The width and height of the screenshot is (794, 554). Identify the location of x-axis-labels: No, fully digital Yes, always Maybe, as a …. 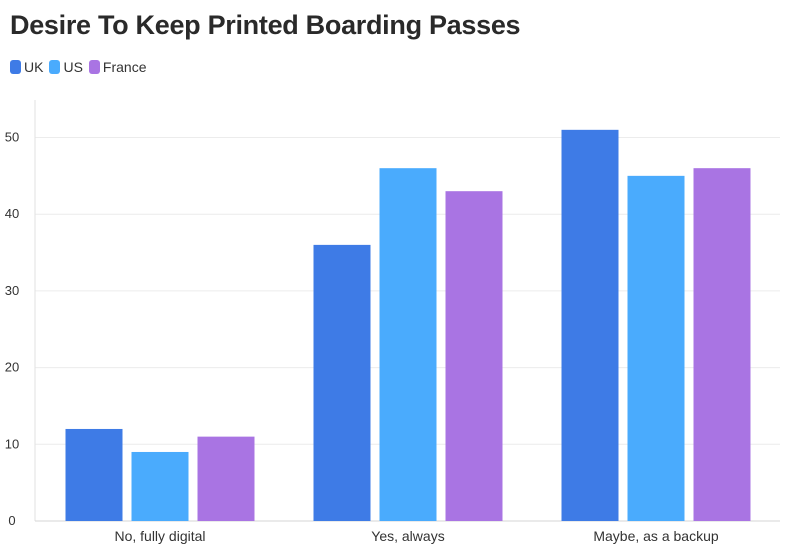
(416, 536).